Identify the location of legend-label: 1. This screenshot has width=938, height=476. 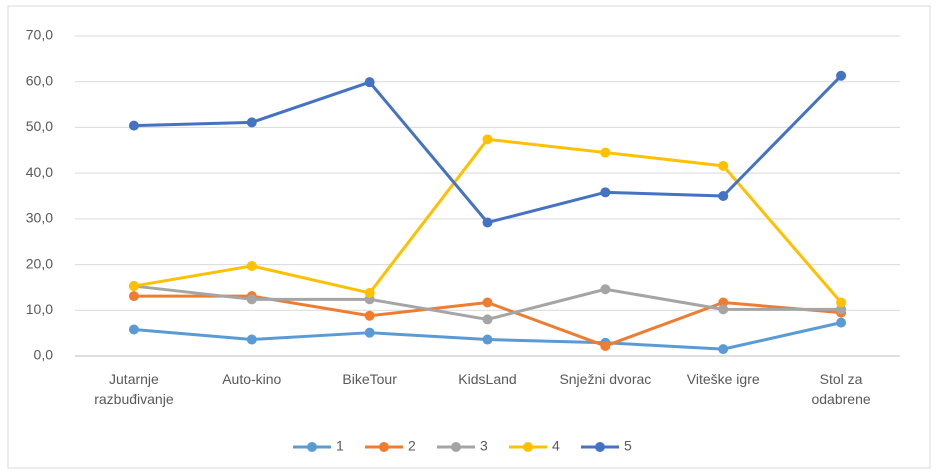
(340, 446).